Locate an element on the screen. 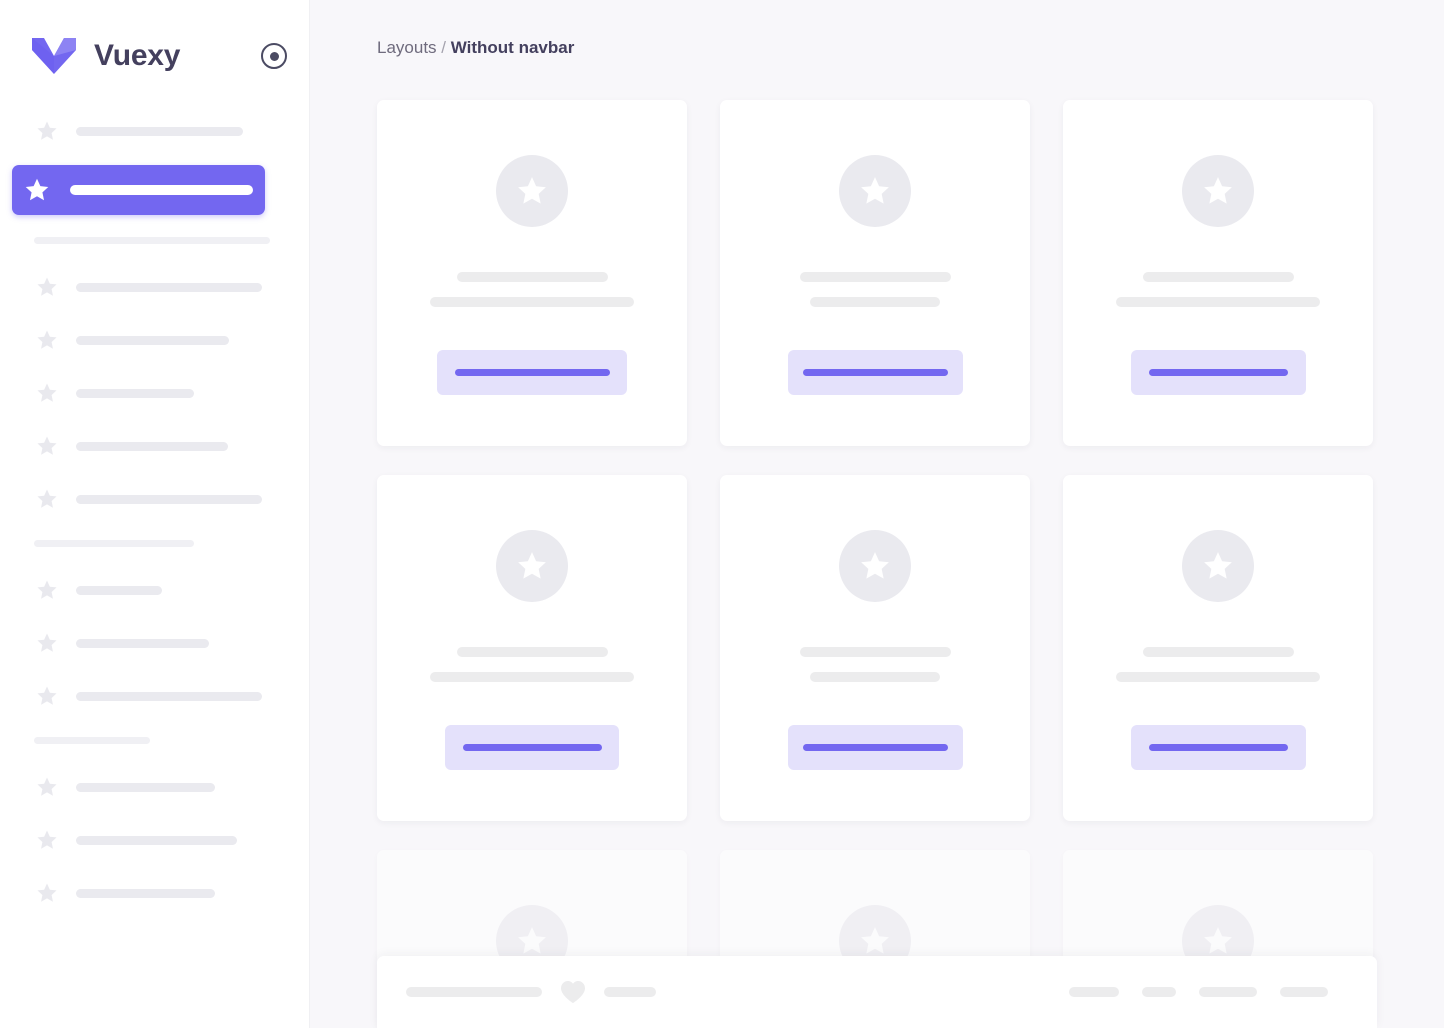 The height and width of the screenshot is (1028, 1444). footer-bar is located at coordinates (877, 992).